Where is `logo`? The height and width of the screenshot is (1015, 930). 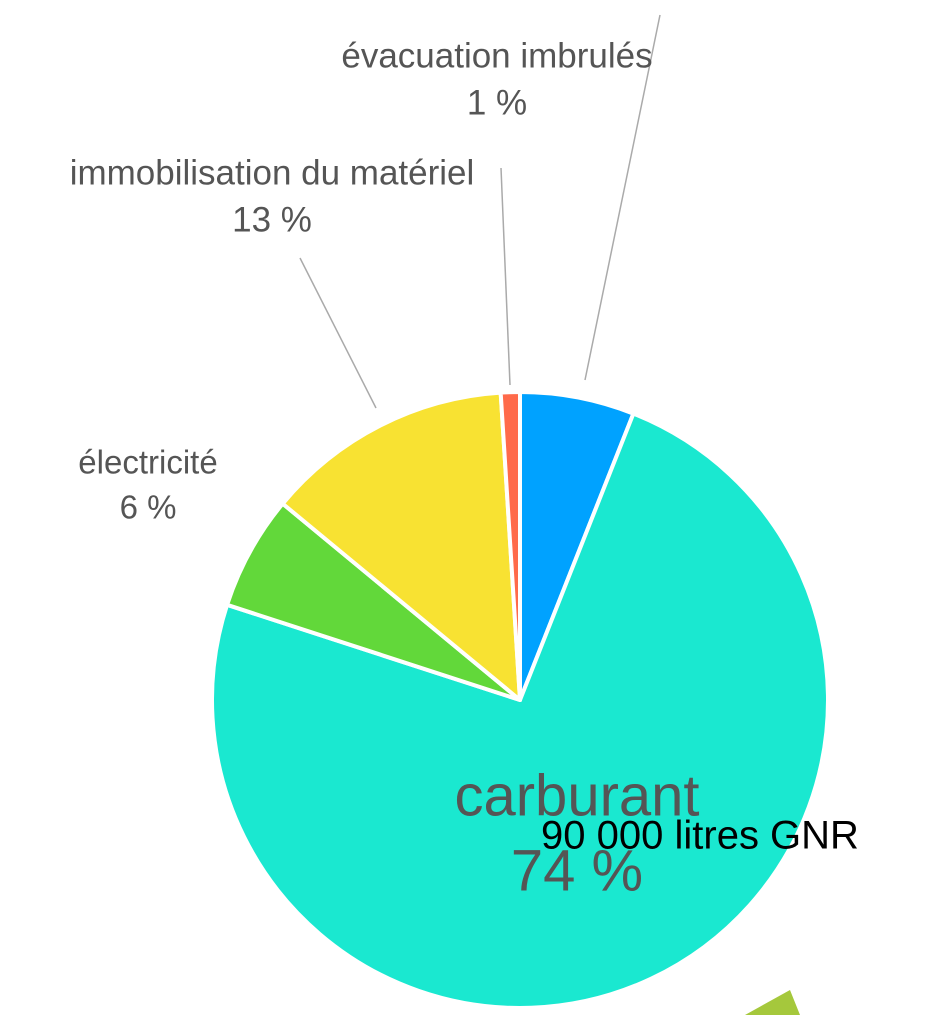 logo is located at coordinates (772, 1002).